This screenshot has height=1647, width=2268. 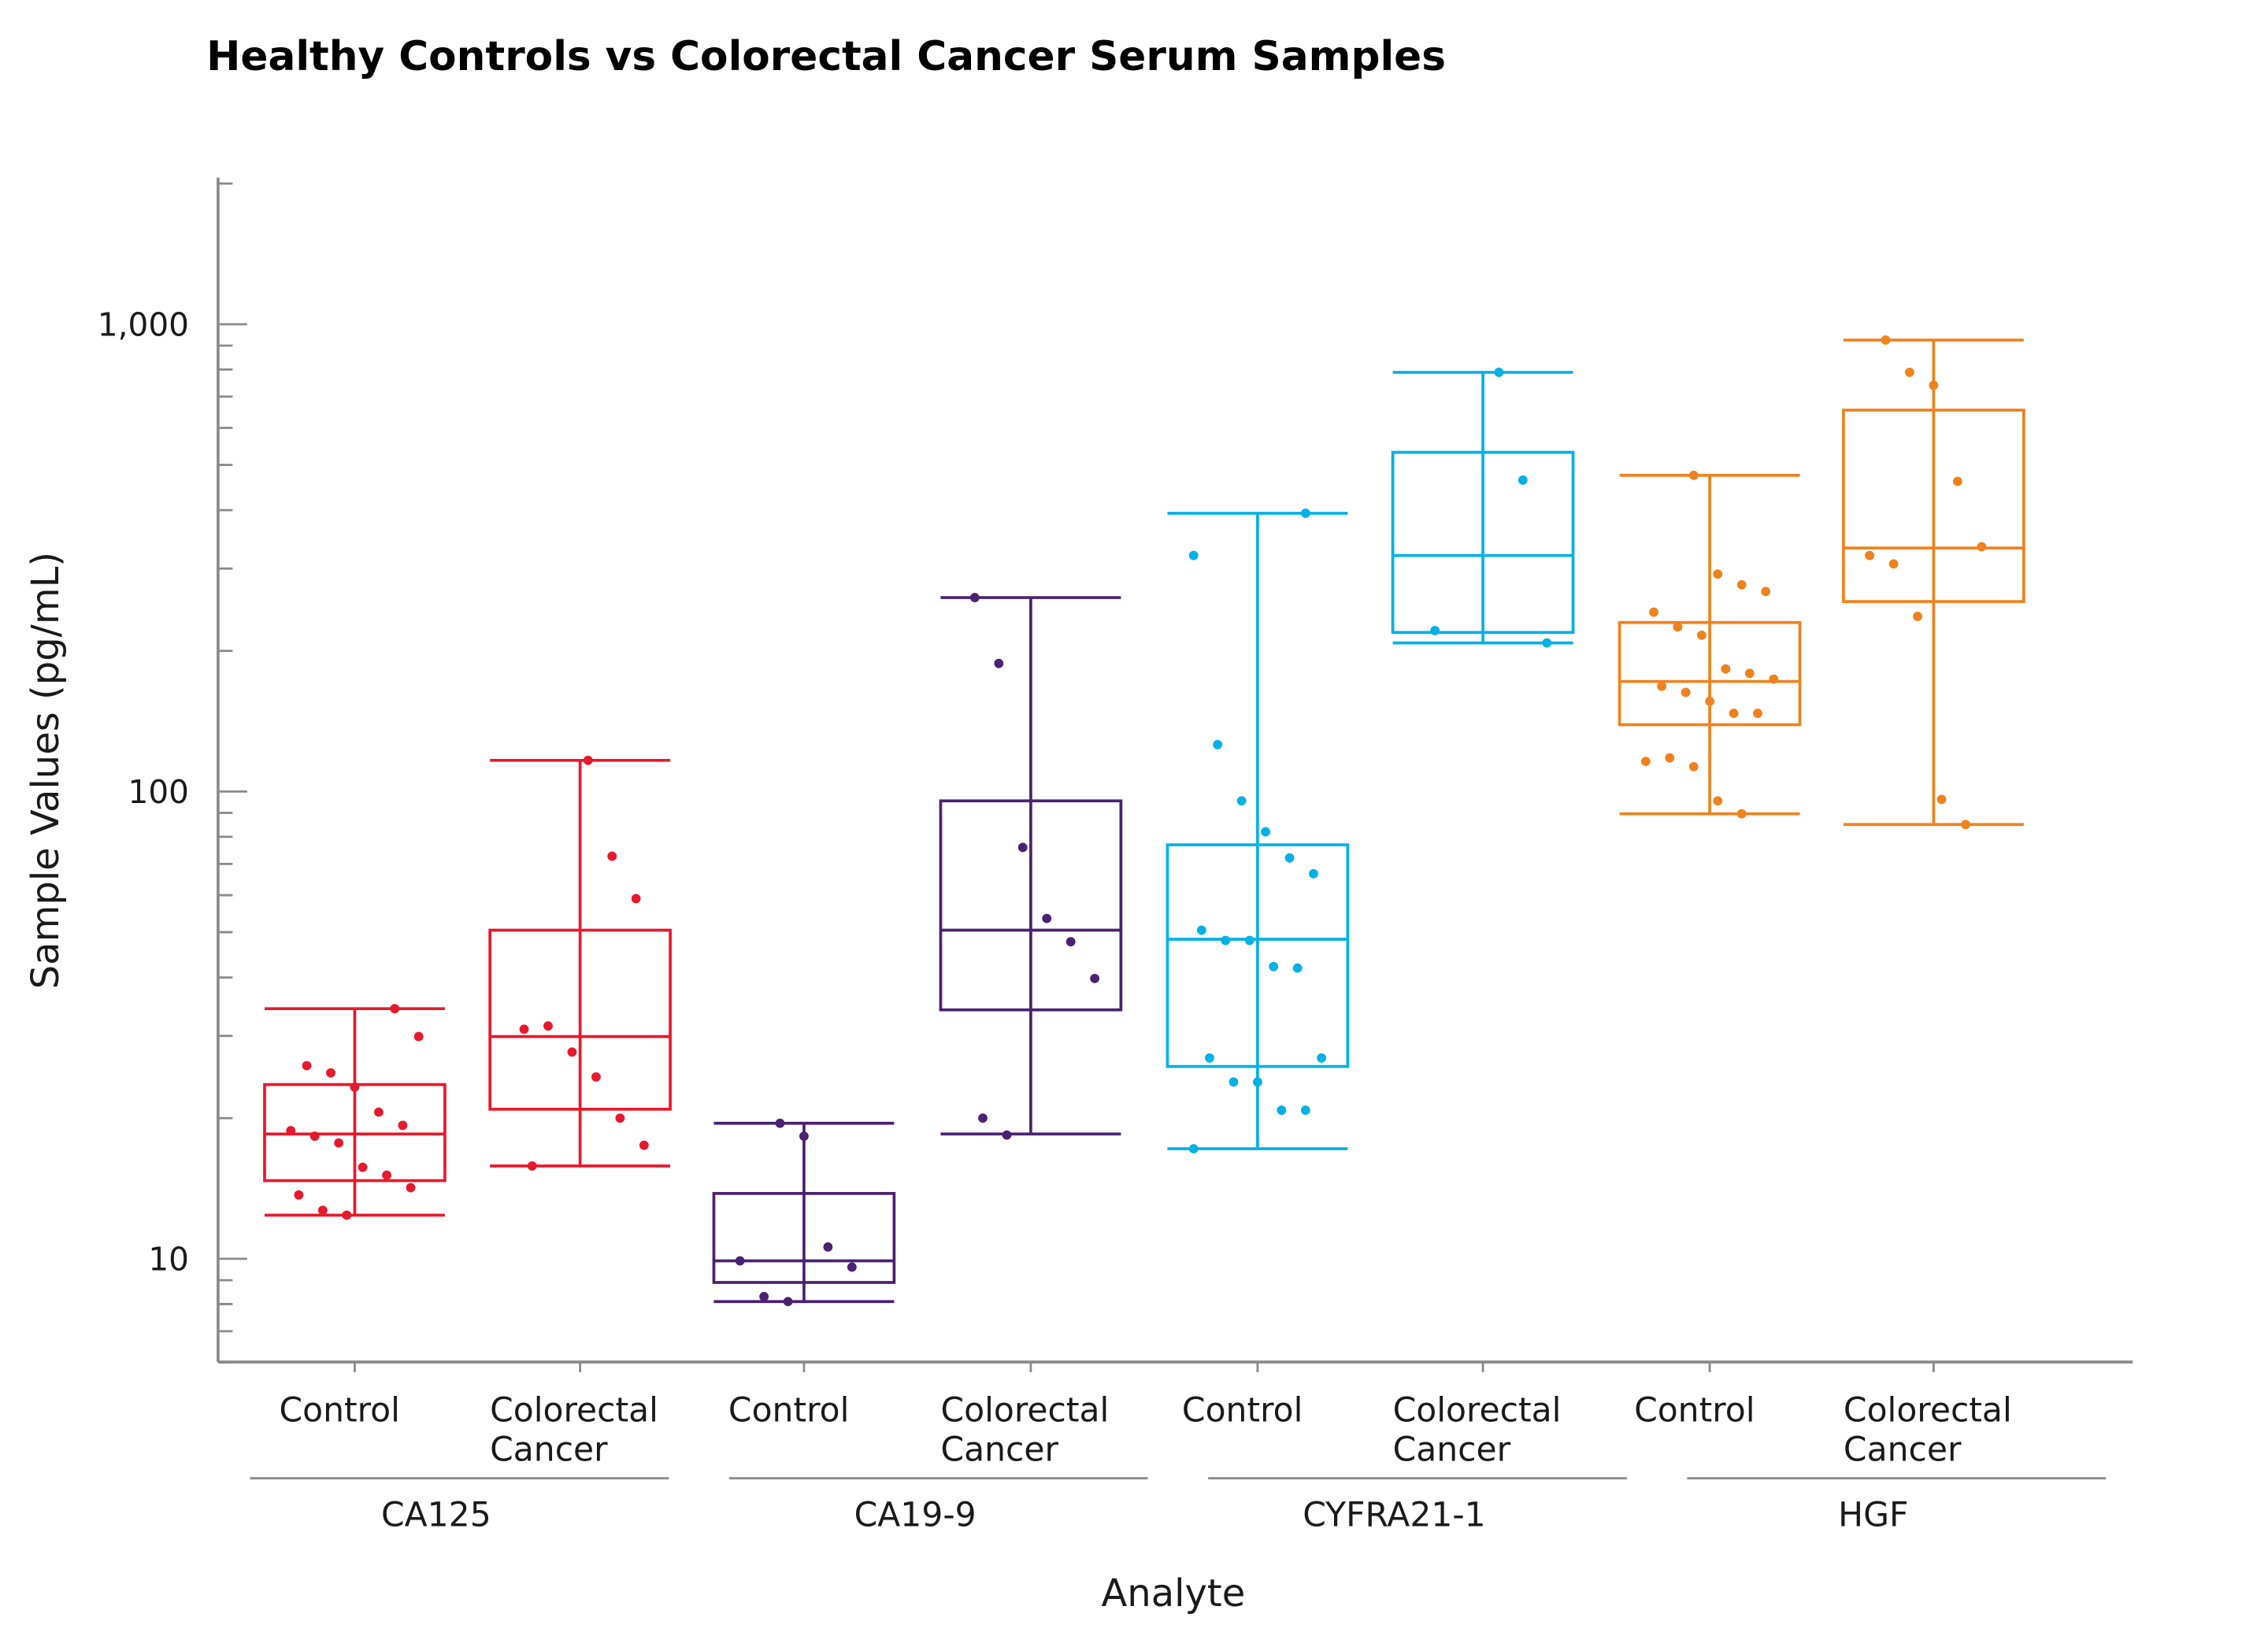 I want to click on box-CA125-control, so click(x=355, y=1112).